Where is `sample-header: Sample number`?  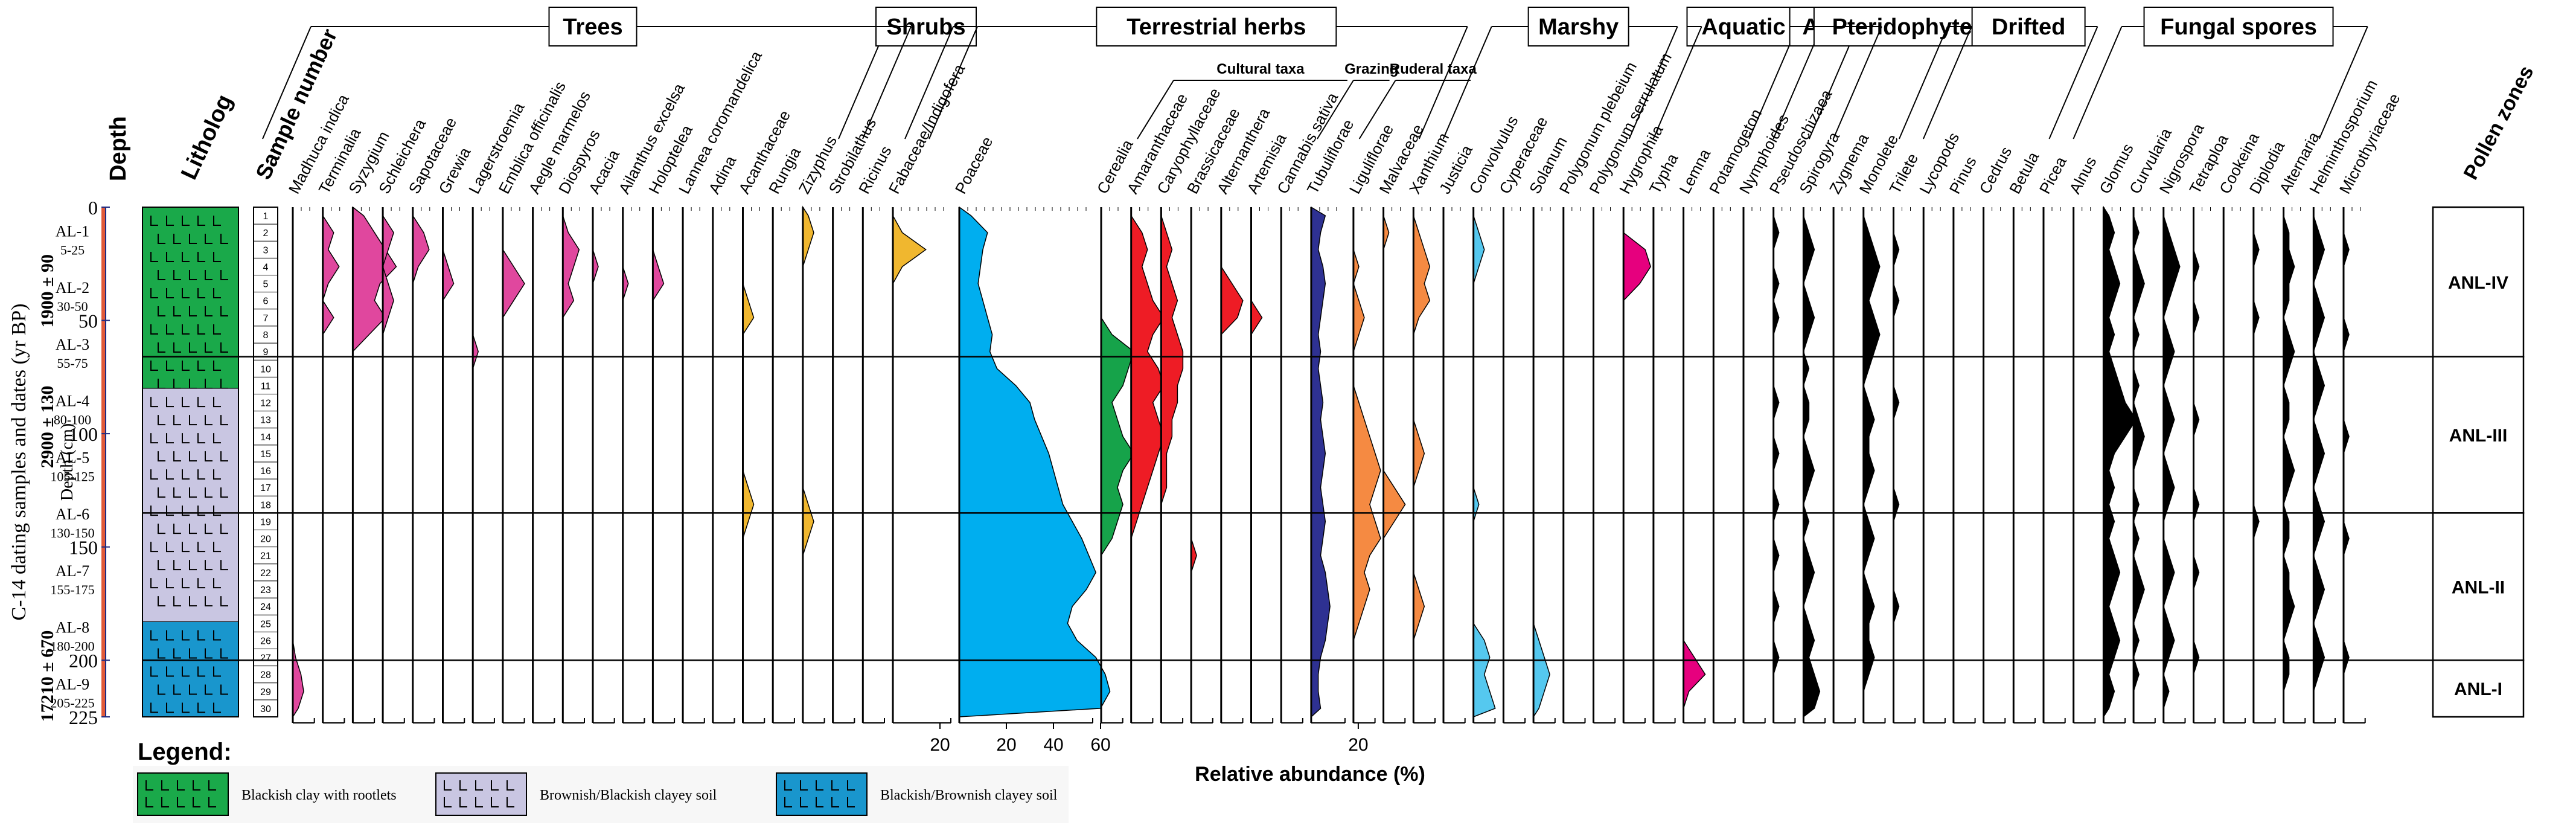
sample-header: Sample number is located at coordinates (296, 104).